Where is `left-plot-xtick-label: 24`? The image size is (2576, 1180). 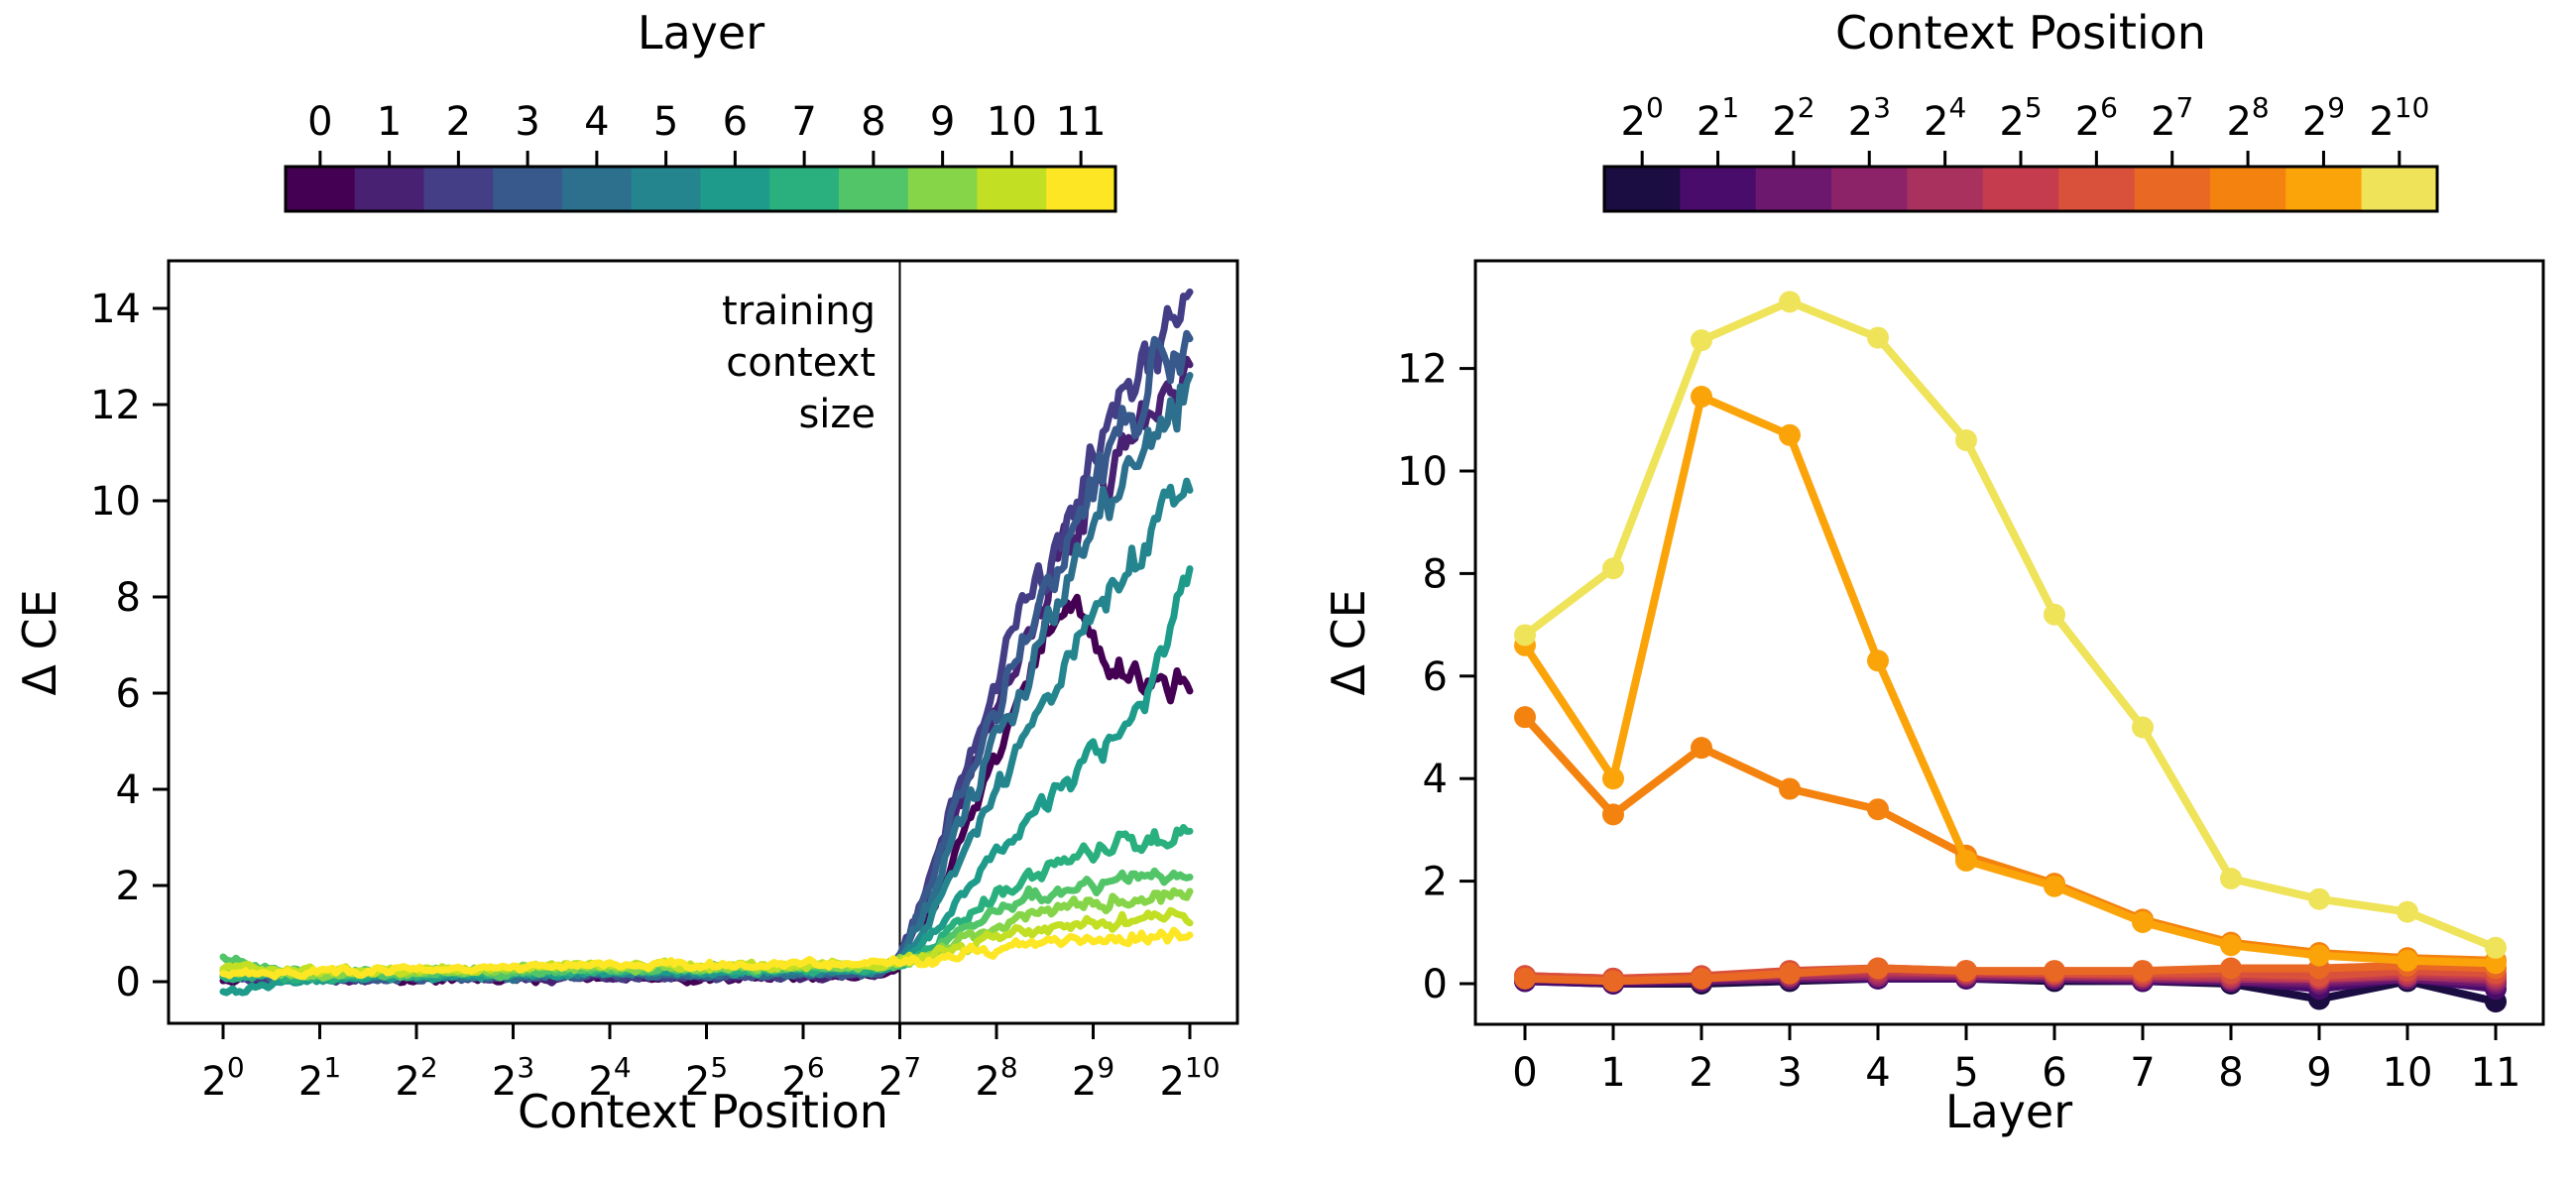
left-plot-xtick-label: 24 is located at coordinates (610, 1078).